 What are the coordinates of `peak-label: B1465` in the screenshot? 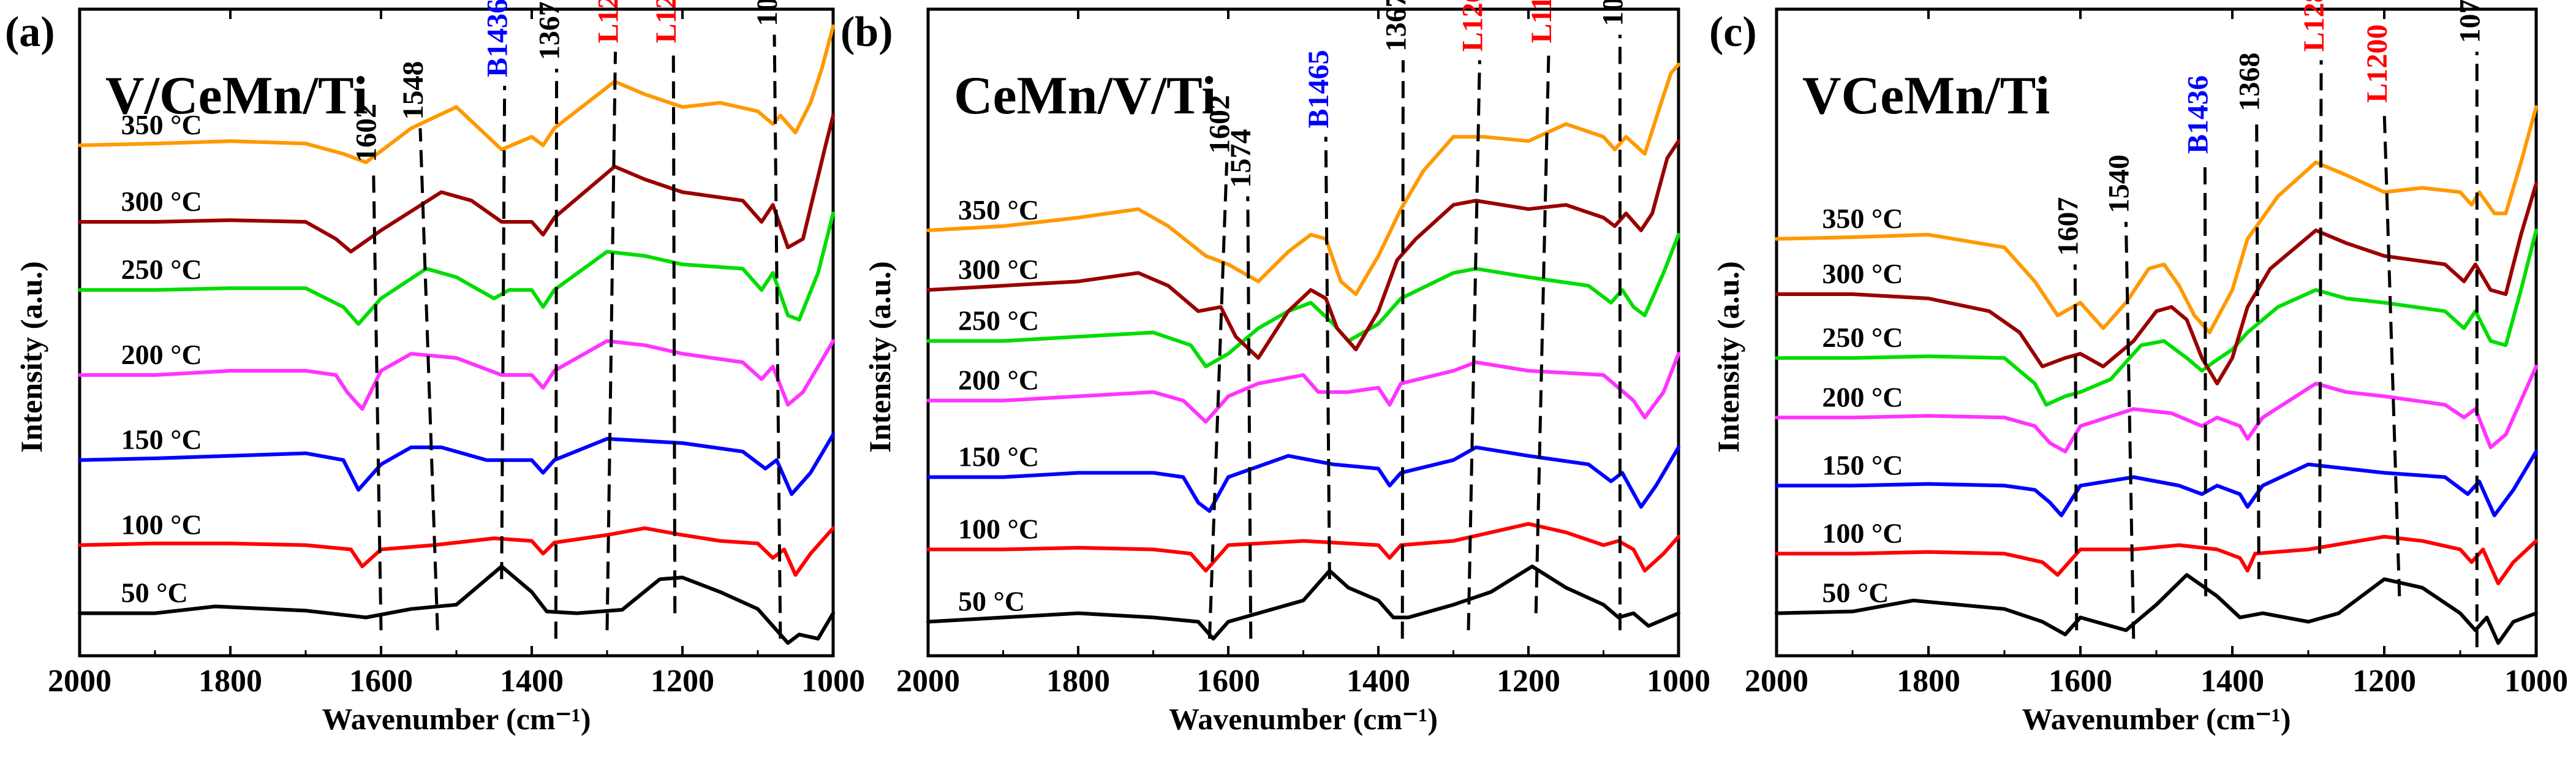 It's located at (1318, 89).